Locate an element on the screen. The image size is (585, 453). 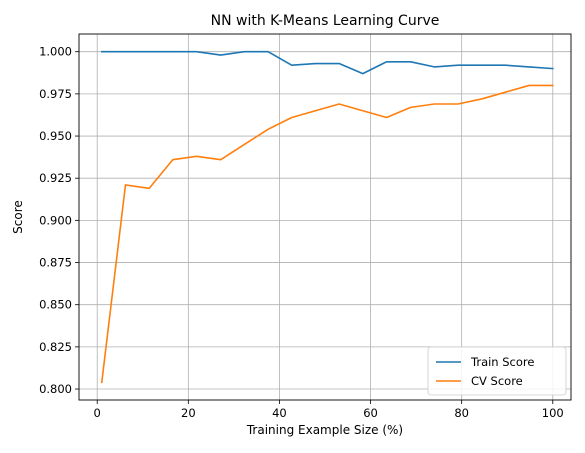
legend: Train Score CV Score is located at coordinates (497, 371).